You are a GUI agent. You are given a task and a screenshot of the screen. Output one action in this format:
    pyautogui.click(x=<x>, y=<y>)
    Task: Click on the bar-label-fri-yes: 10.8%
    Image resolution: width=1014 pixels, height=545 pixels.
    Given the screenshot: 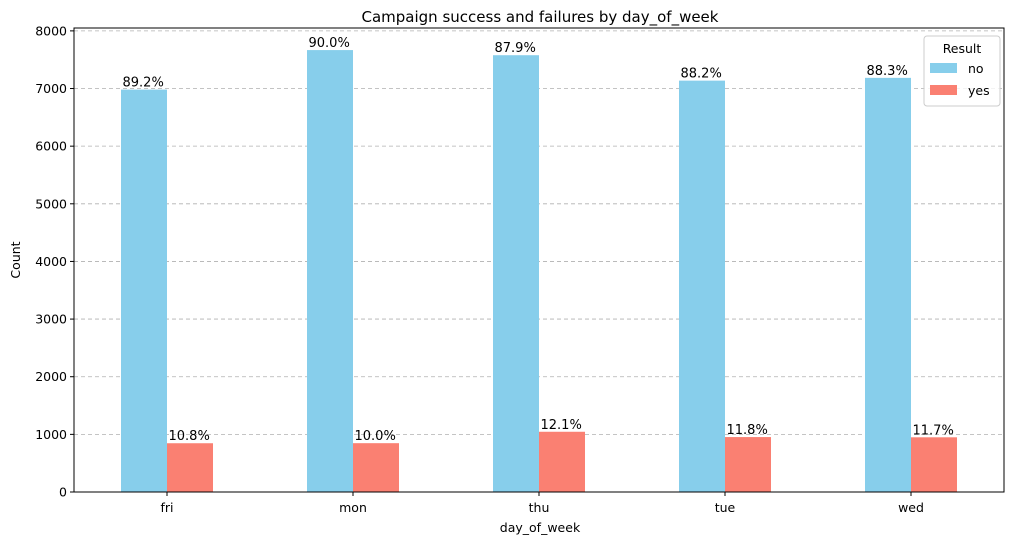 What is the action you would take?
    pyautogui.click(x=189, y=436)
    